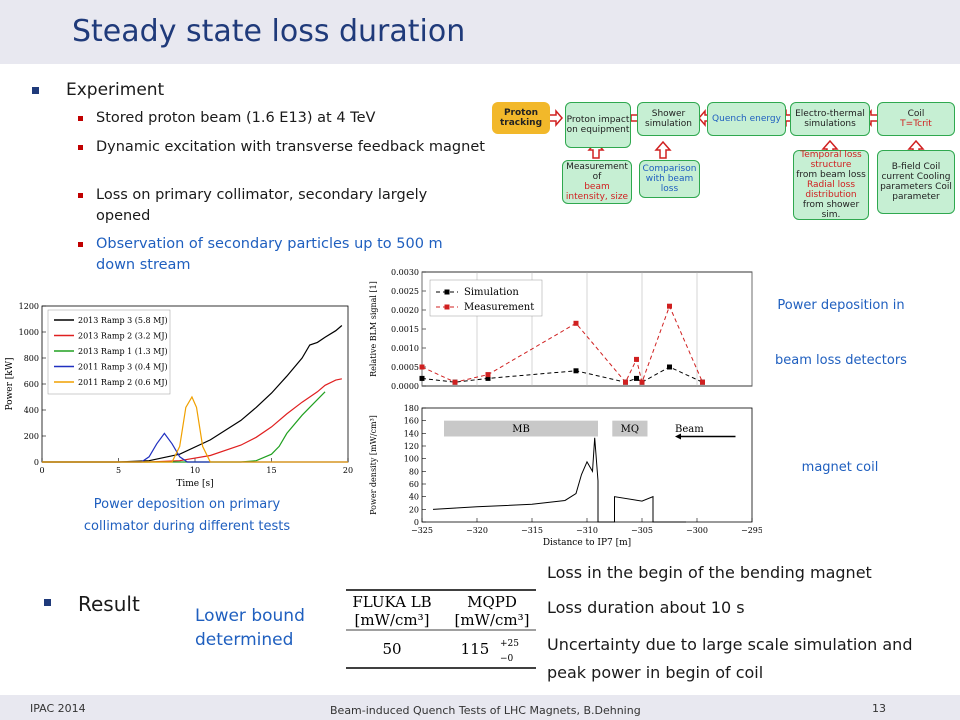 This screenshot has height=720, width=960. I want to click on y-tick-label: 600, so click(31, 384).